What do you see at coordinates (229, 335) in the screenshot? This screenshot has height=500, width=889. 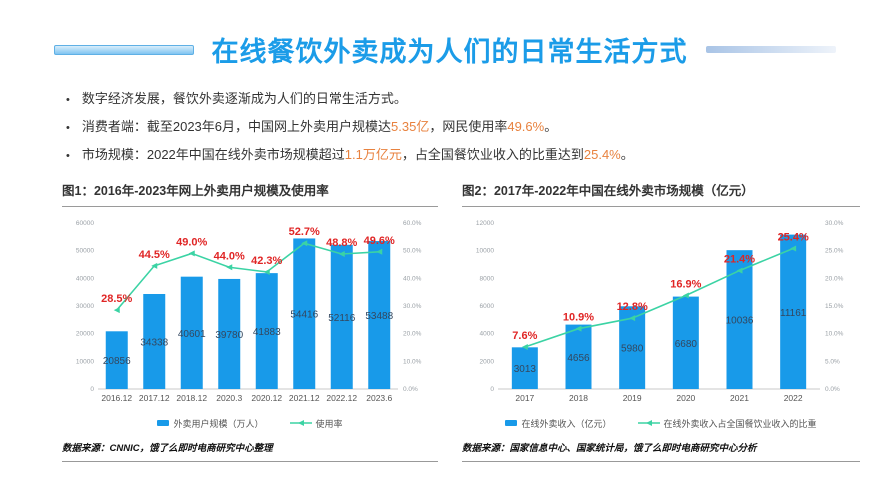 I see `bar-value-label: 39780` at bounding box center [229, 335].